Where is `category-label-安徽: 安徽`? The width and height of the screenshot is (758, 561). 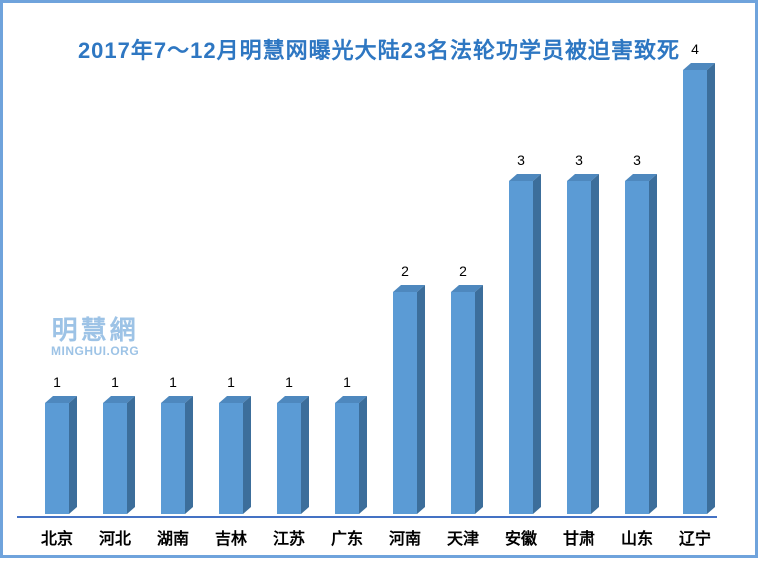
category-label-安徽: 安徽 is located at coordinates (520, 539).